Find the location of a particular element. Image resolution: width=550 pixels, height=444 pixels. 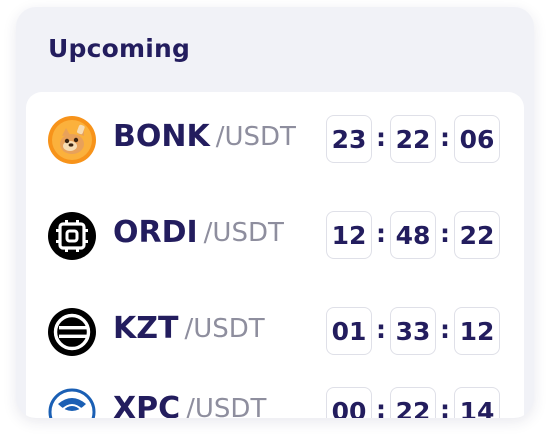

base-asset: KZT is located at coordinates (146, 328).